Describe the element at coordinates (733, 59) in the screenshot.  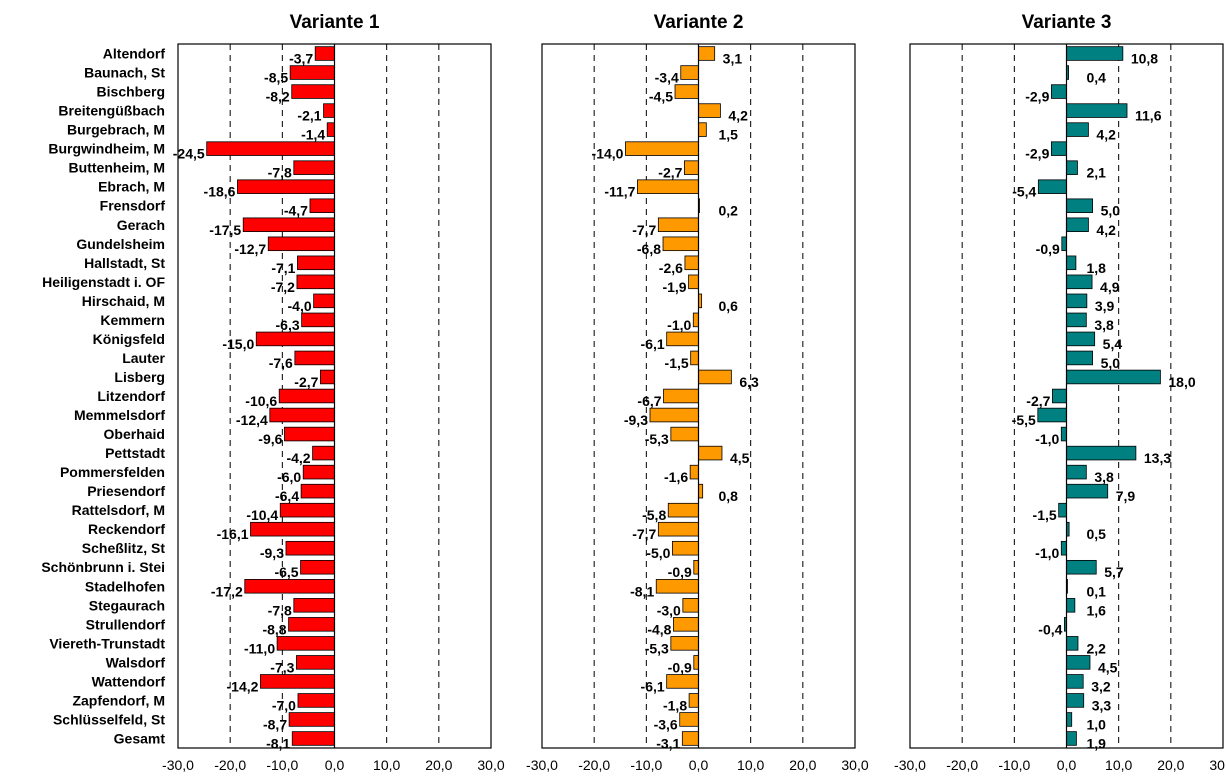
I see `data-label: 3,1` at that location.